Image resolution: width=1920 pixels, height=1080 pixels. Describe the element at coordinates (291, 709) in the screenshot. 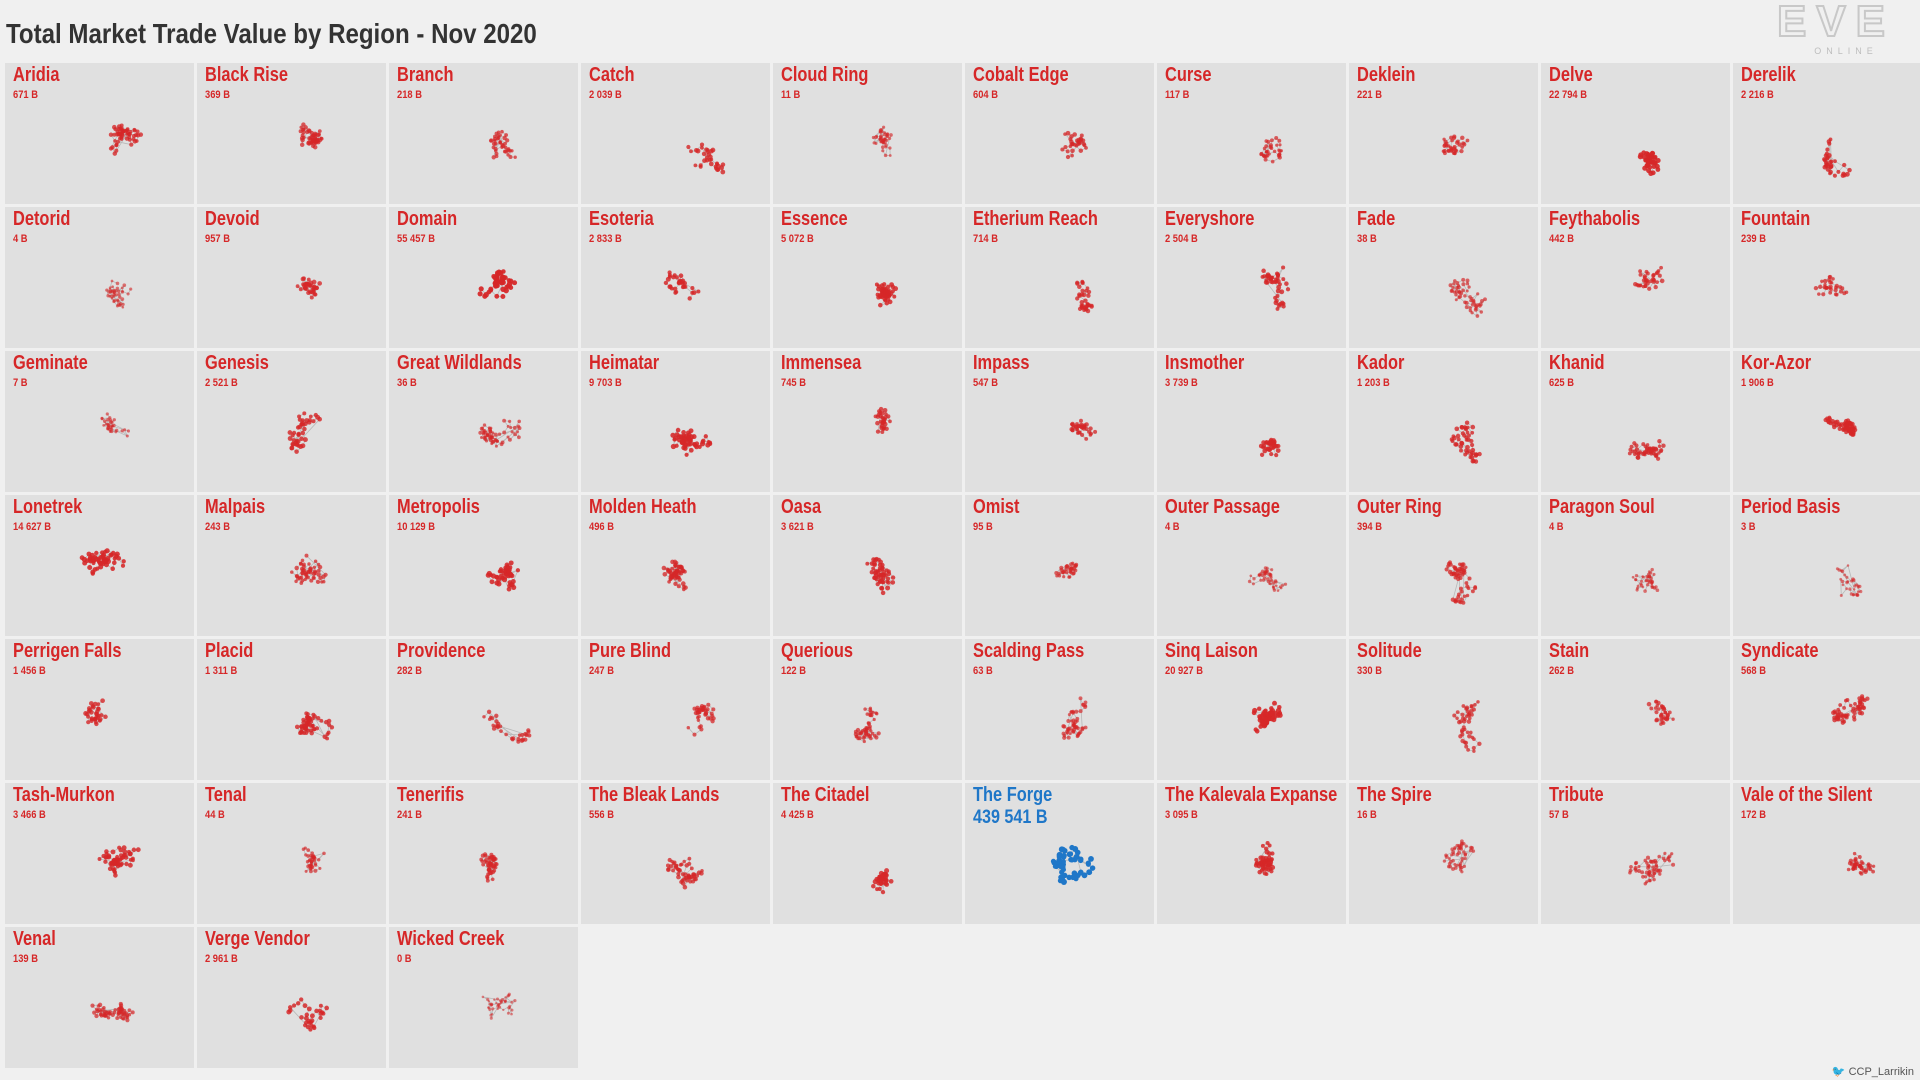

I see `region-cell-placid: Placid 1 311 B` at that location.